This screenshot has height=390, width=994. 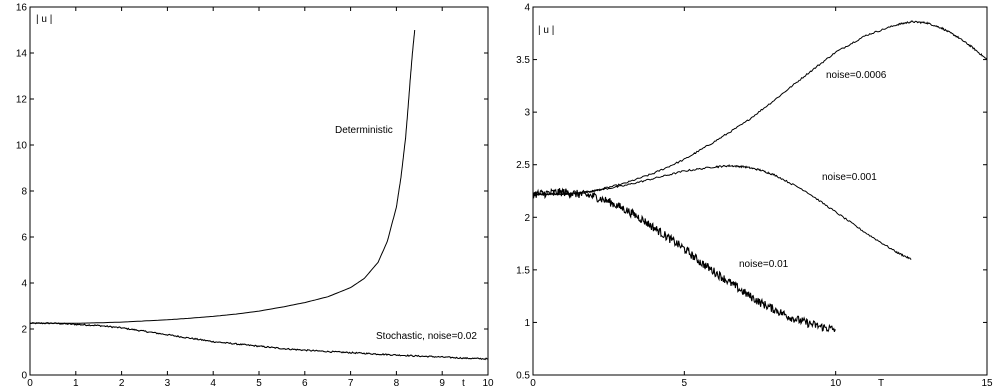 What do you see at coordinates (76, 383) in the screenshot?
I see `left-xtick-label: 1` at bounding box center [76, 383].